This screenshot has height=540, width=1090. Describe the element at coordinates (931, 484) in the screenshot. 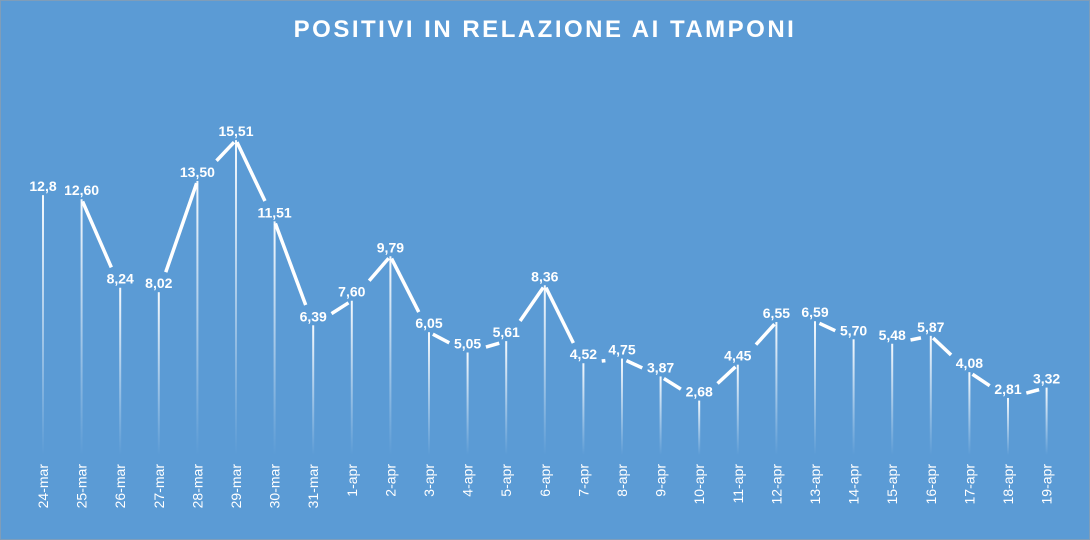

I see `x-tick-label: 16-apr` at that location.